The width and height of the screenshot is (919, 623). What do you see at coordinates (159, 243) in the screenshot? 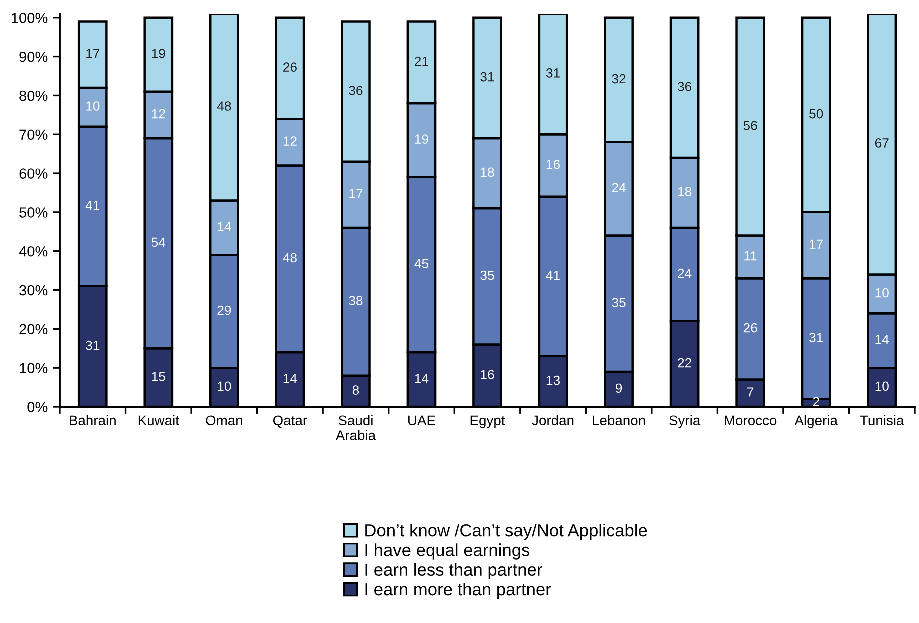
I see `data-label: 54` at bounding box center [159, 243].